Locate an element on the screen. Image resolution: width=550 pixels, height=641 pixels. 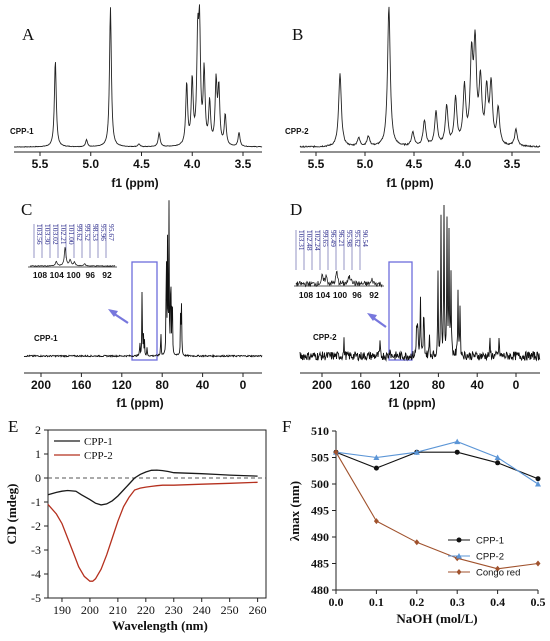
x-tick-label-f: 0.1 is located at coordinates (376, 602).